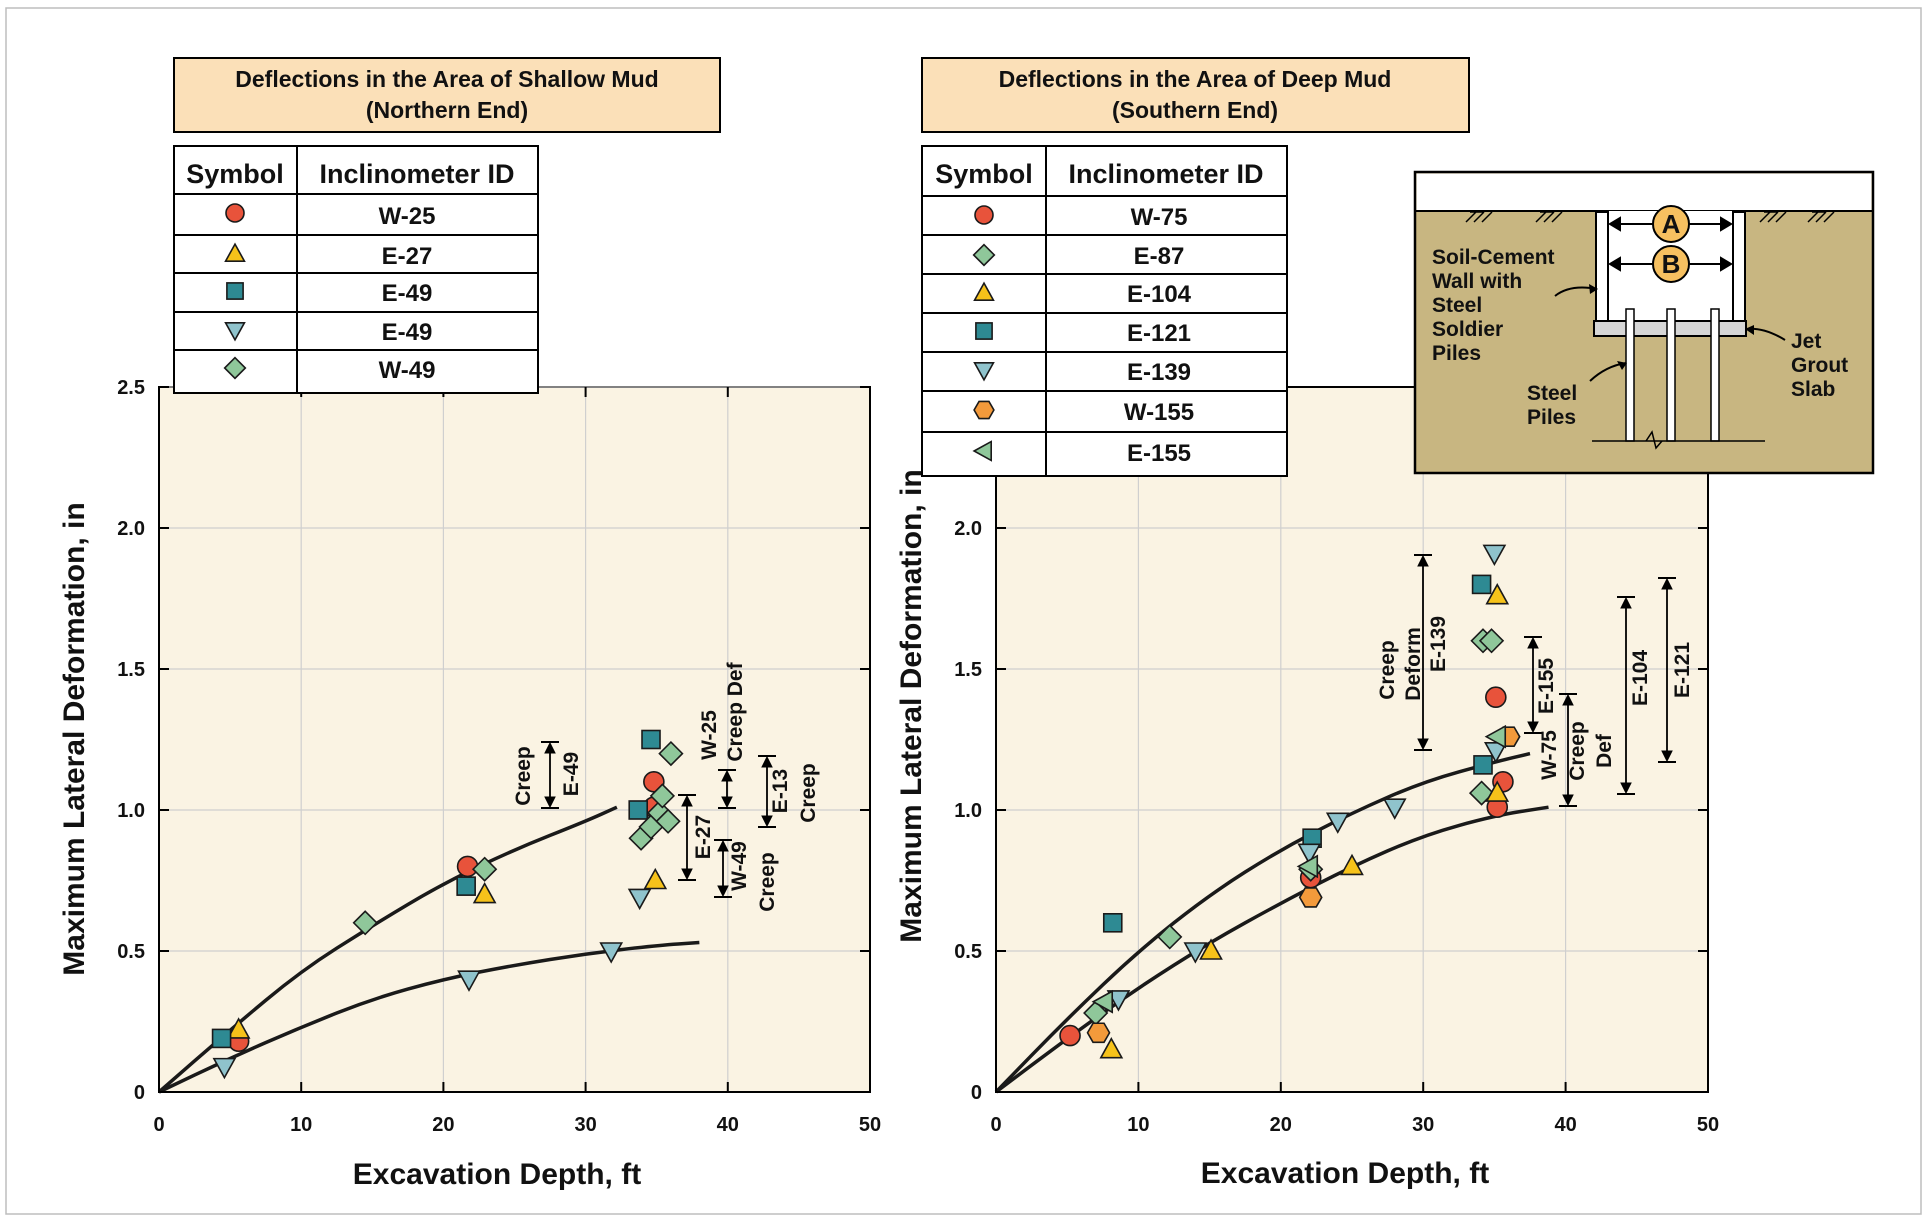 This screenshot has width=1927, height=1225. What do you see at coordinates (911, 705) in the screenshot?
I see `y-axis-title-deep: Maximum Lateral Deformation, in` at bounding box center [911, 705].